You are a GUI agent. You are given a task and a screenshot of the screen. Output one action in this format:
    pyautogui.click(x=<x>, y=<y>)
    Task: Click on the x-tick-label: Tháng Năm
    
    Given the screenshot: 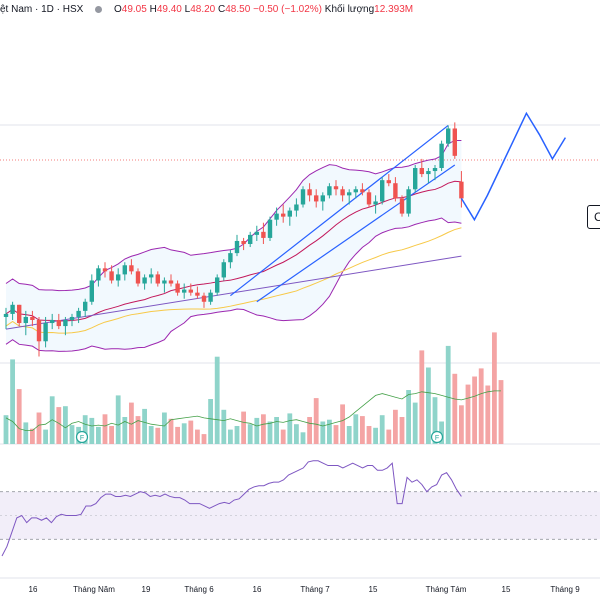 What is the action you would take?
    pyautogui.click(x=94, y=589)
    